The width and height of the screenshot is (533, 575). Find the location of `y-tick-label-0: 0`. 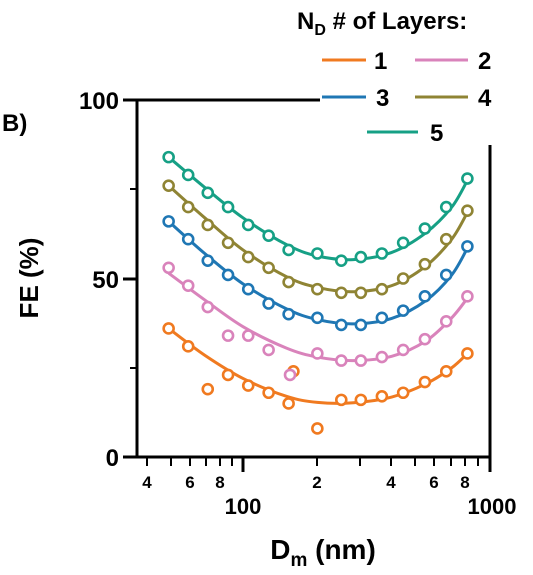

y-tick-label-0: 0 is located at coordinates (112, 458).